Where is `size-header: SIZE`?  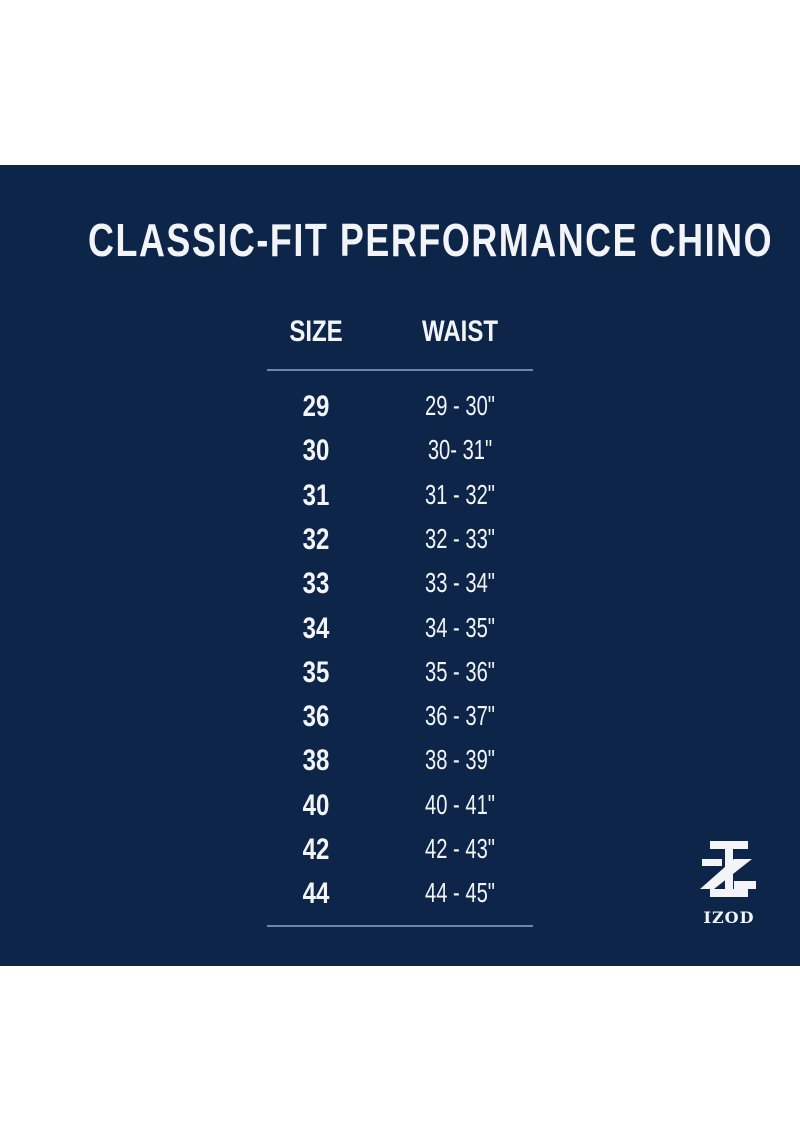 size-header: SIZE is located at coordinates (316, 331).